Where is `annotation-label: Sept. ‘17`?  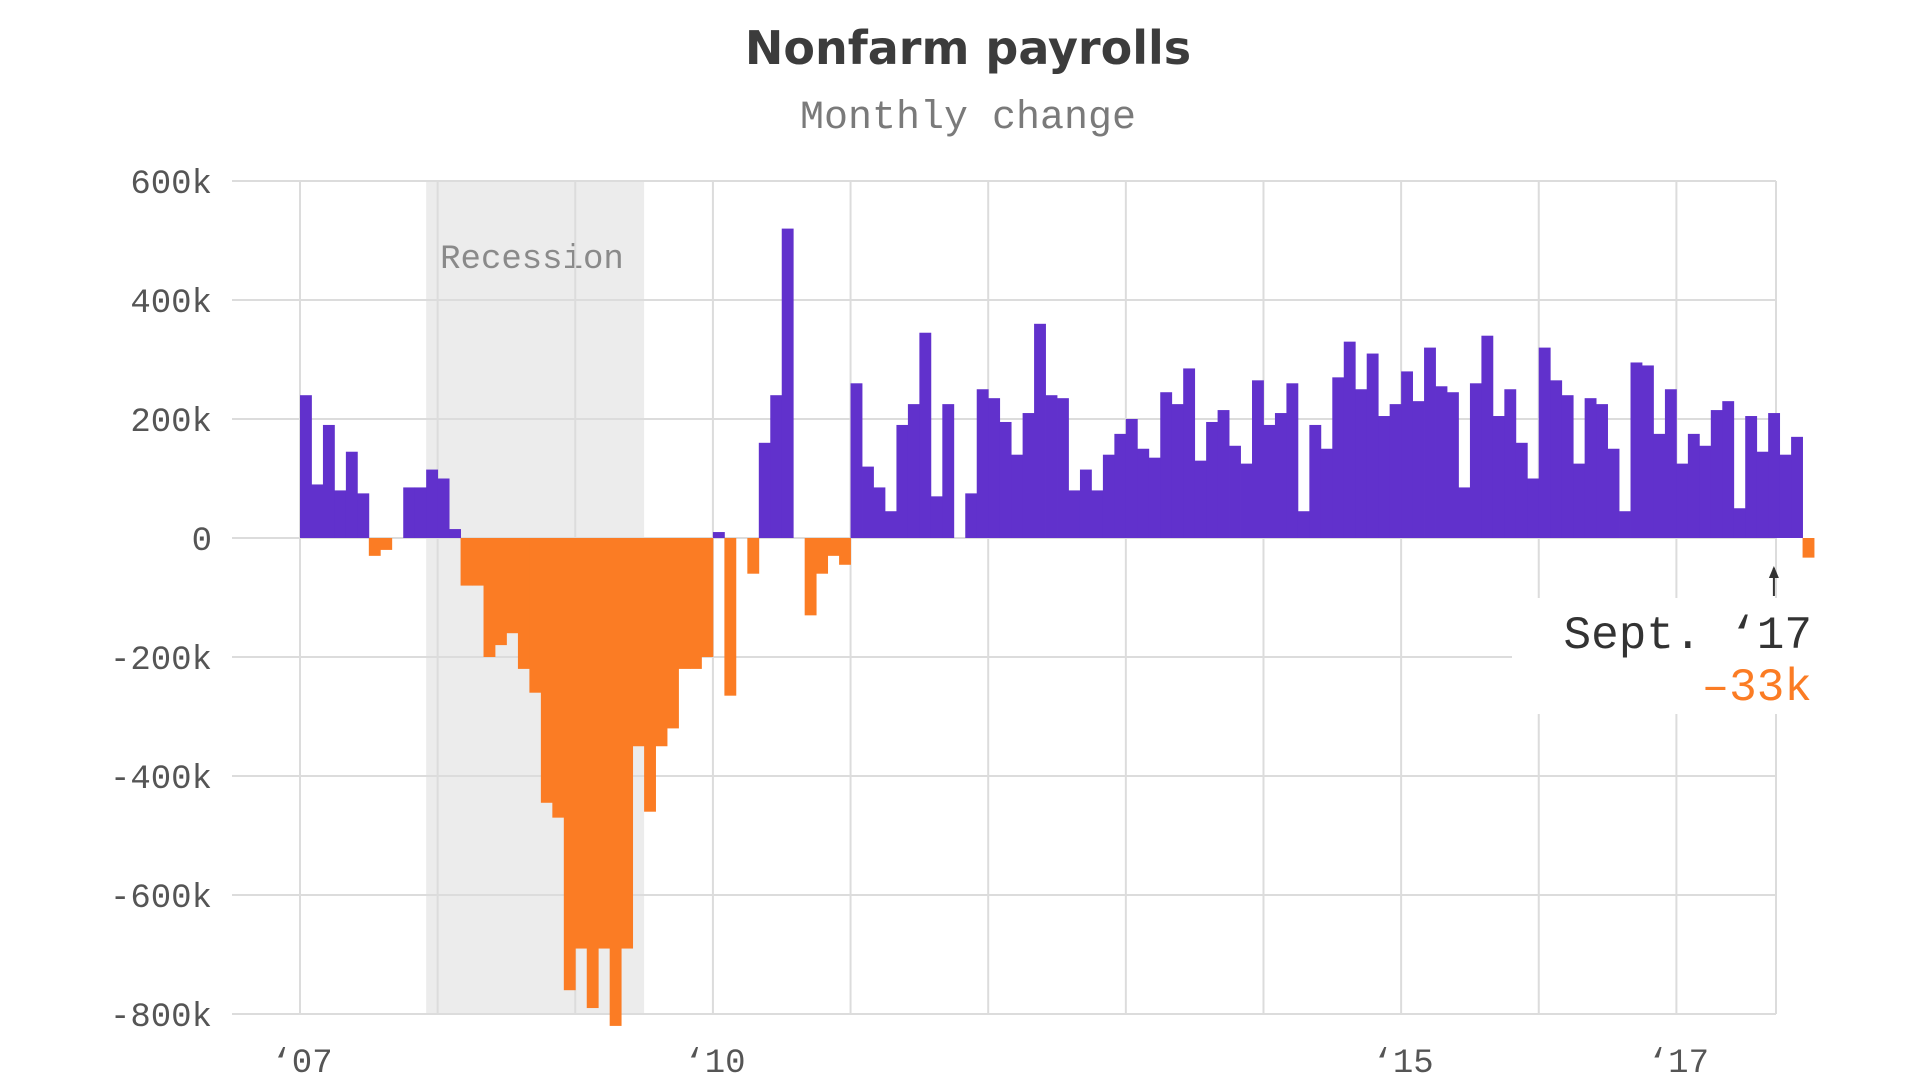 annotation-label: Sept. ‘17 is located at coordinates (1688, 636).